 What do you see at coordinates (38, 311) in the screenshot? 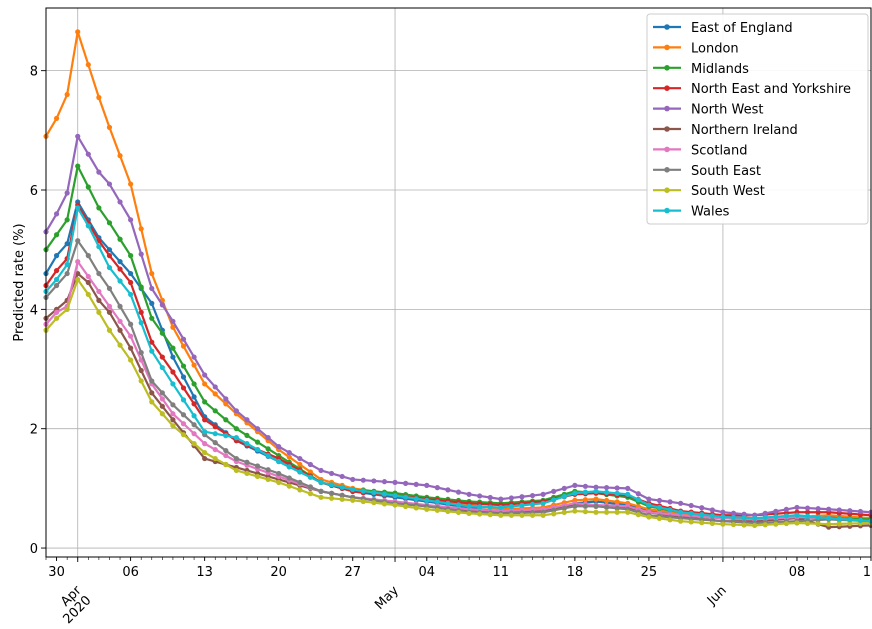
I see `y-axis: 0 2 4 6 8` at bounding box center [38, 311].